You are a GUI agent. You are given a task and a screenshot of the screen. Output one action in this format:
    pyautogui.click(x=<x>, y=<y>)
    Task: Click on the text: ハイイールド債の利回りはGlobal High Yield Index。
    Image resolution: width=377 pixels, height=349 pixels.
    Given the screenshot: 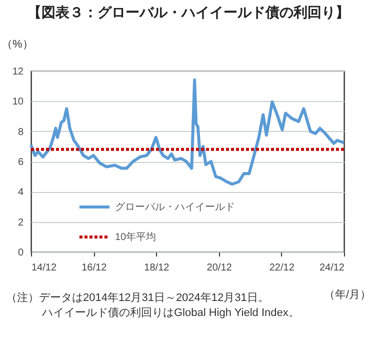 What is the action you would take?
    pyautogui.click(x=171, y=313)
    